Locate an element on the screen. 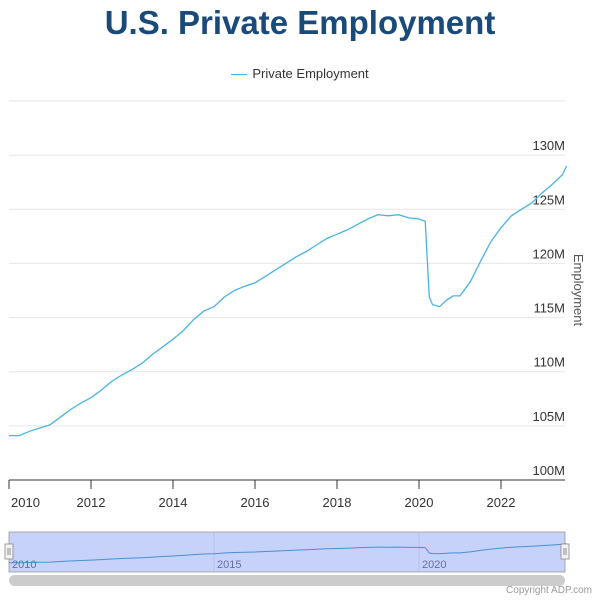 This screenshot has width=600, height=600. y-tick-label: 100M is located at coordinates (548, 470).